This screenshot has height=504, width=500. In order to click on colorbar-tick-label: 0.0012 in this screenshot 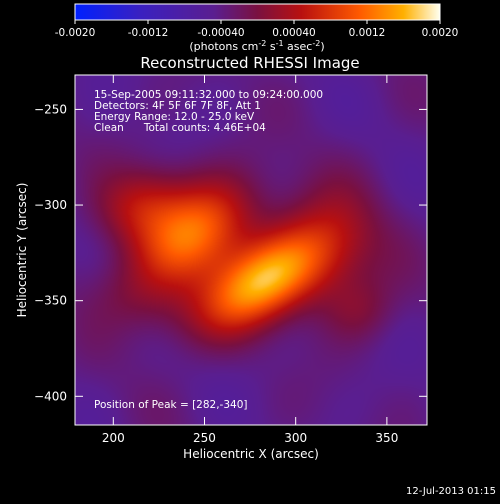, I will do `click(367, 33)`.